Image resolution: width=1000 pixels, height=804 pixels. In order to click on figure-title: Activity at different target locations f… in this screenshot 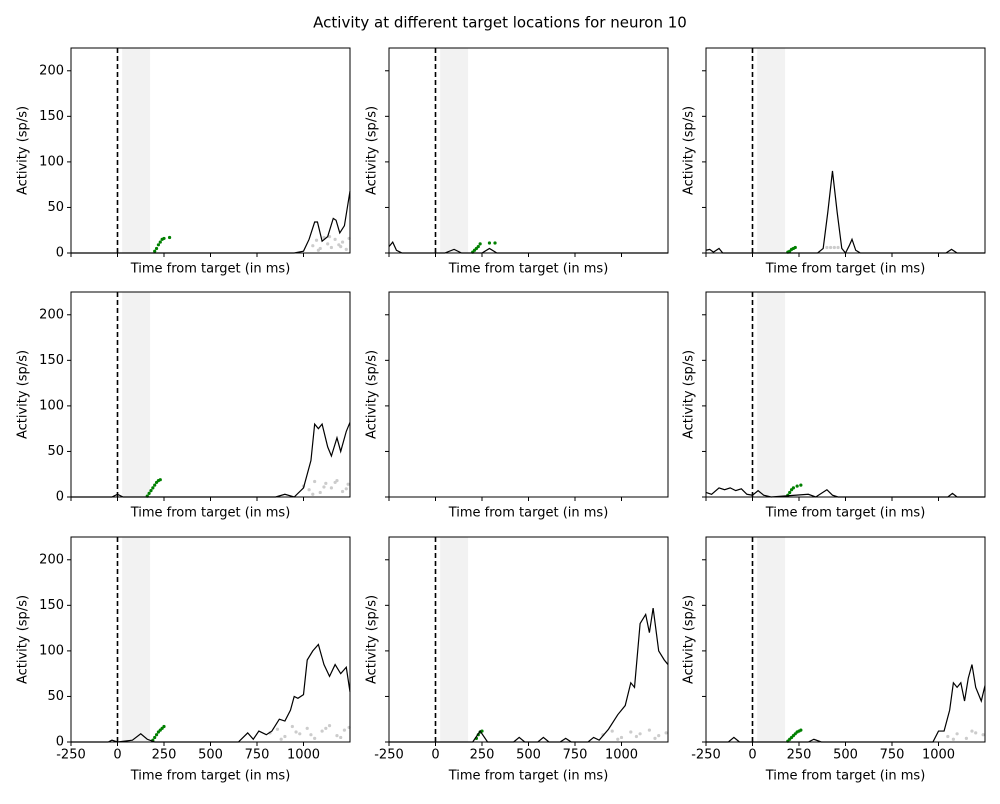, I will do `click(500, 23)`.